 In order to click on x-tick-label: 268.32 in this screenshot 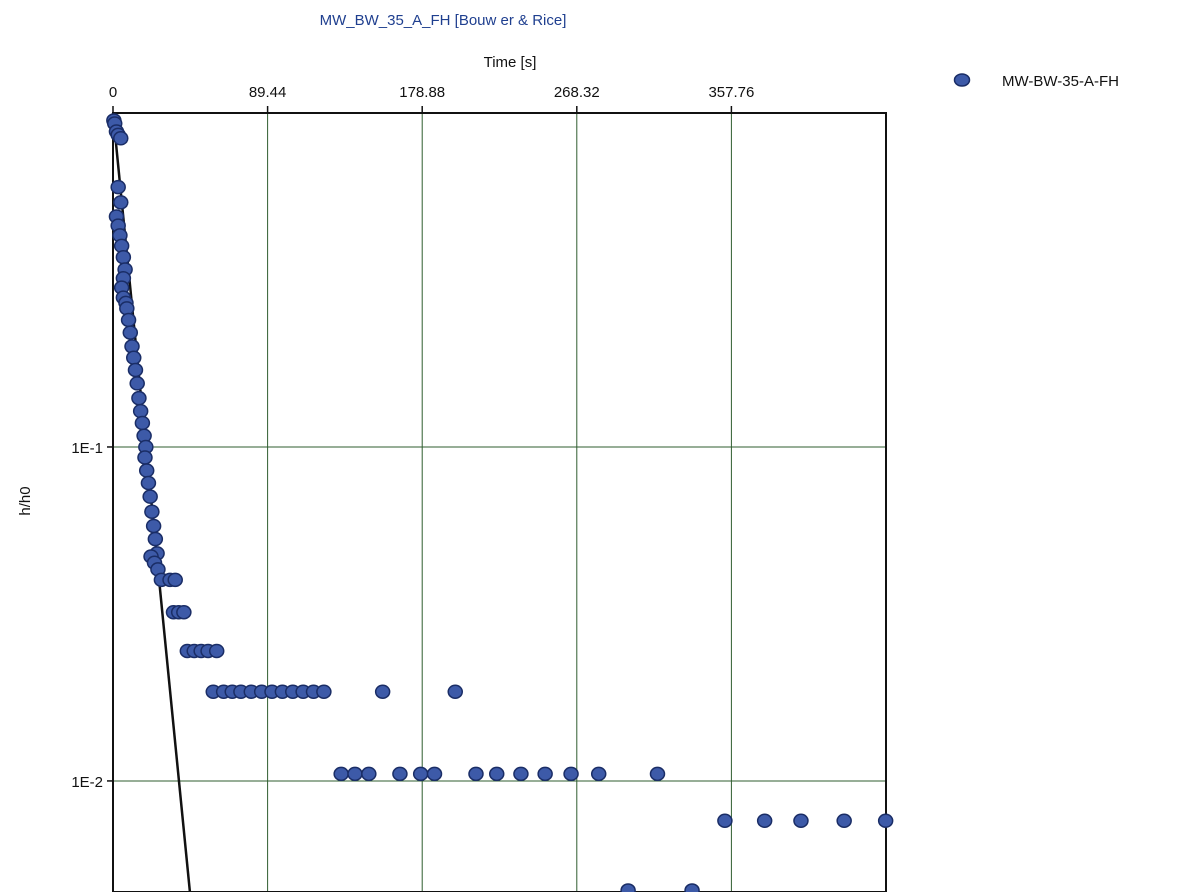, I will do `click(577, 92)`.